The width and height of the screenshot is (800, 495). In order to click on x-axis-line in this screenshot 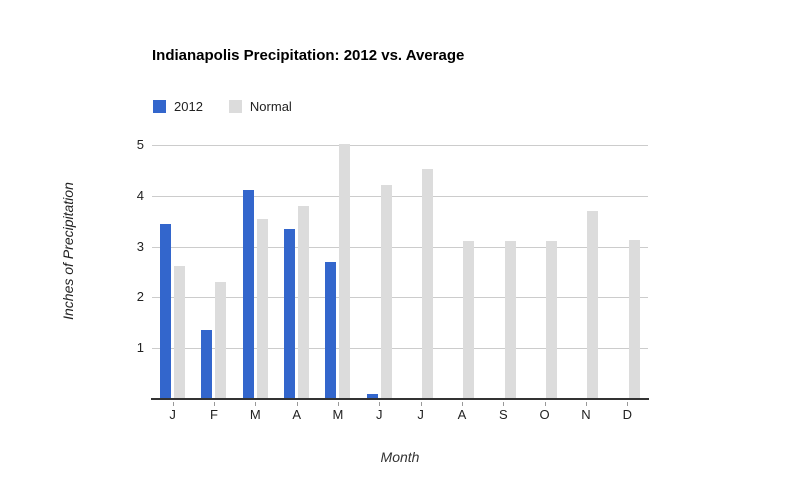, I will do `click(400, 399)`.